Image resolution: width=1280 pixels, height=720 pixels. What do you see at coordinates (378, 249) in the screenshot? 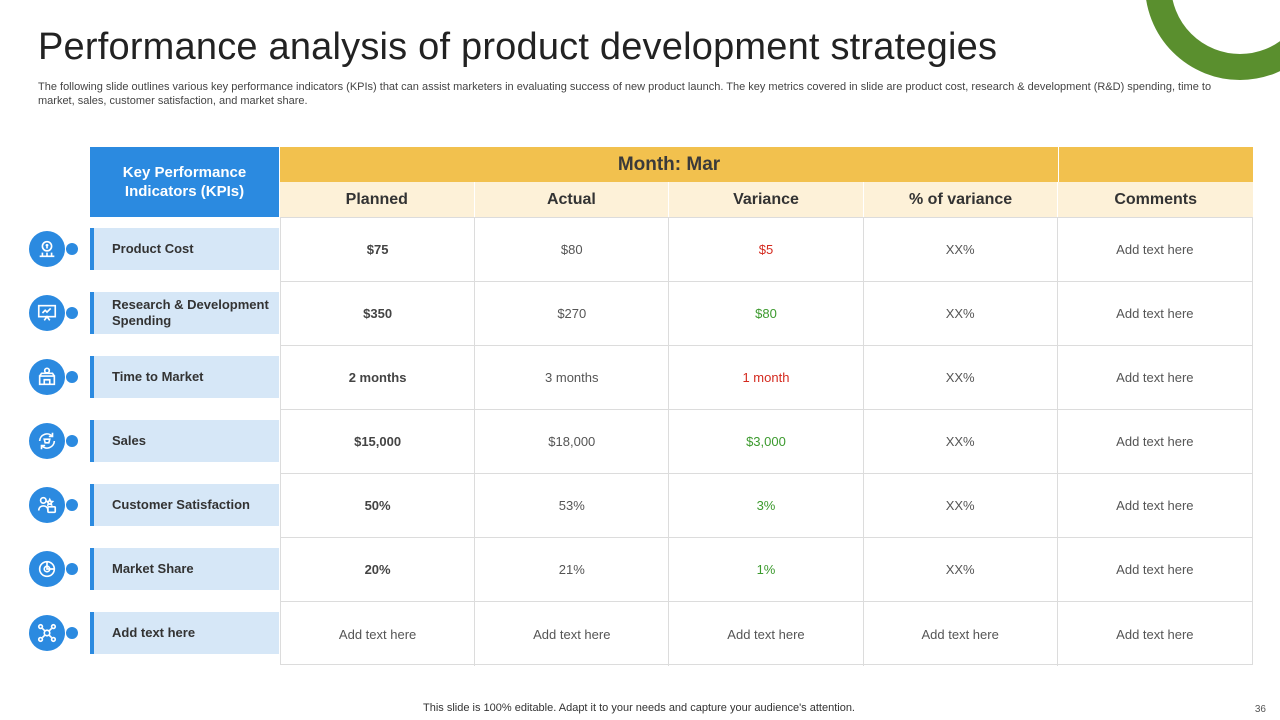
I see `cell-planned: $75` at bounding box center [378, 249].